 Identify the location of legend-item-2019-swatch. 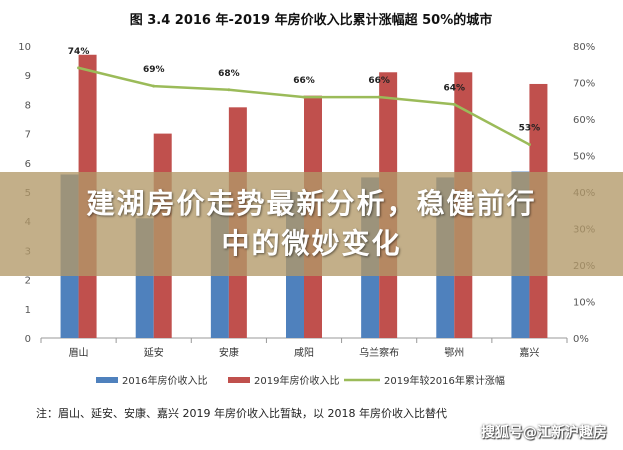
(239, 380).